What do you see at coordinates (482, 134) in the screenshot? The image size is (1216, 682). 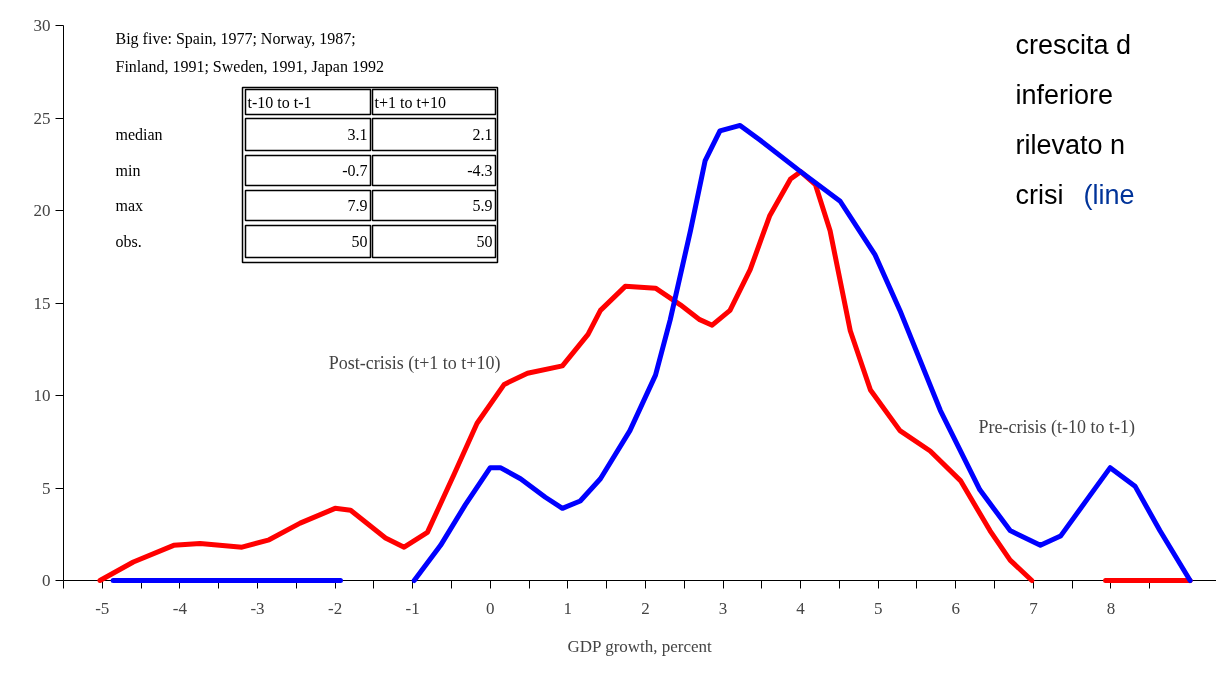 I see `annotation: 2.1` at bounding box center [482, 134].